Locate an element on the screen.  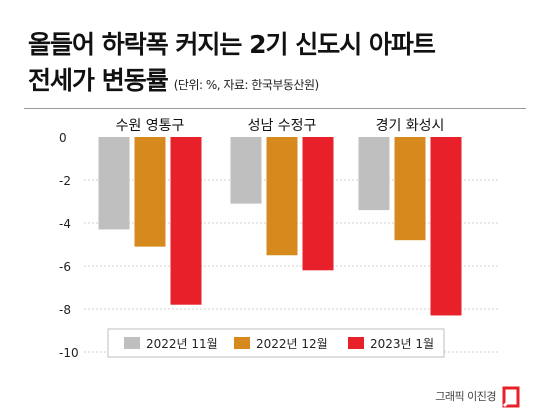
category-label: 경기 화성시 is located at coordinates (410, 126).